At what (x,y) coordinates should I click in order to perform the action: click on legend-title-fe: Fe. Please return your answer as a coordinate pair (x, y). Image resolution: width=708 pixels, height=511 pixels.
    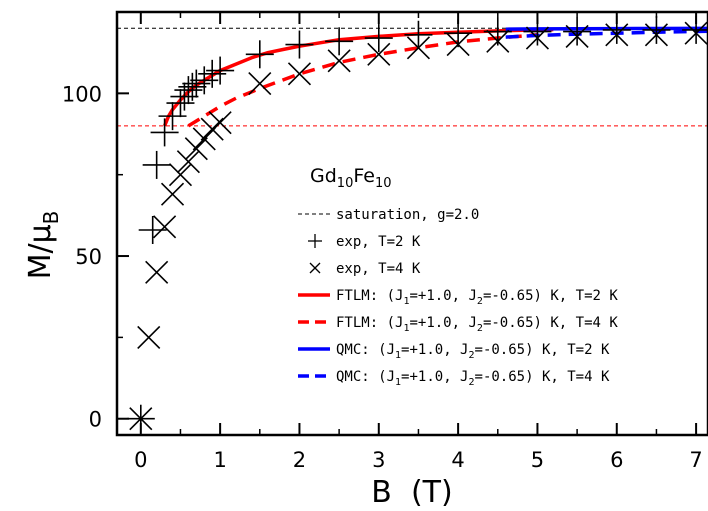
    Looking at the image, I should click on (364, 176).